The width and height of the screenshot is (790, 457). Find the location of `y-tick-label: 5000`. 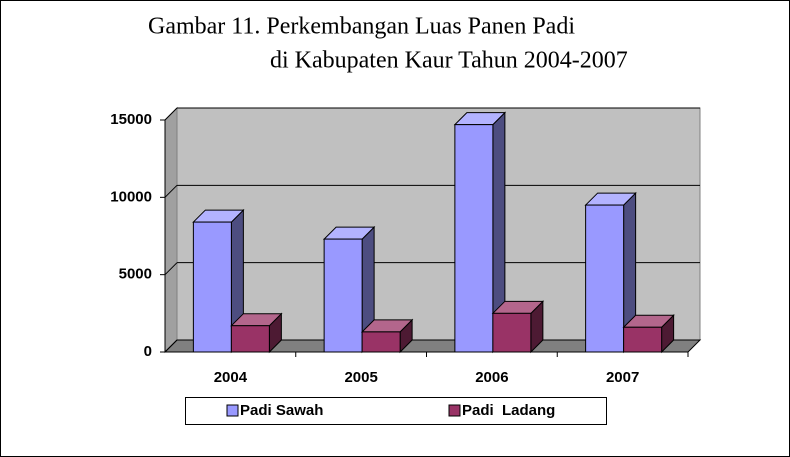

y-tick-label: 5000 is located at coordinates (135, 274).